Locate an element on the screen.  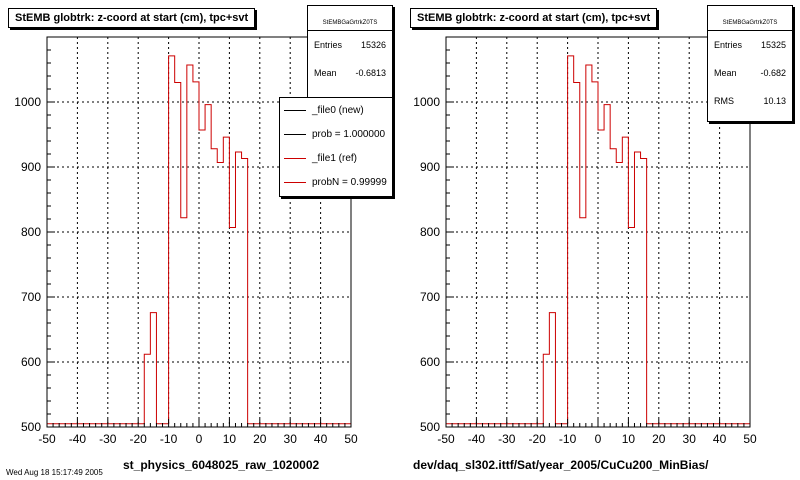
chart-1-stats-name: StEMBGaGrtrkZ0TS is located at coordinates (350, 18).